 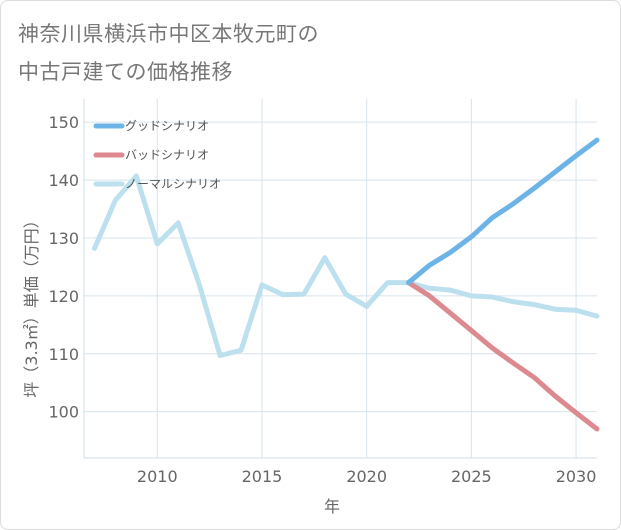 I want to click on x-tick-label-2030: 2030, so click(x=576, y=476).